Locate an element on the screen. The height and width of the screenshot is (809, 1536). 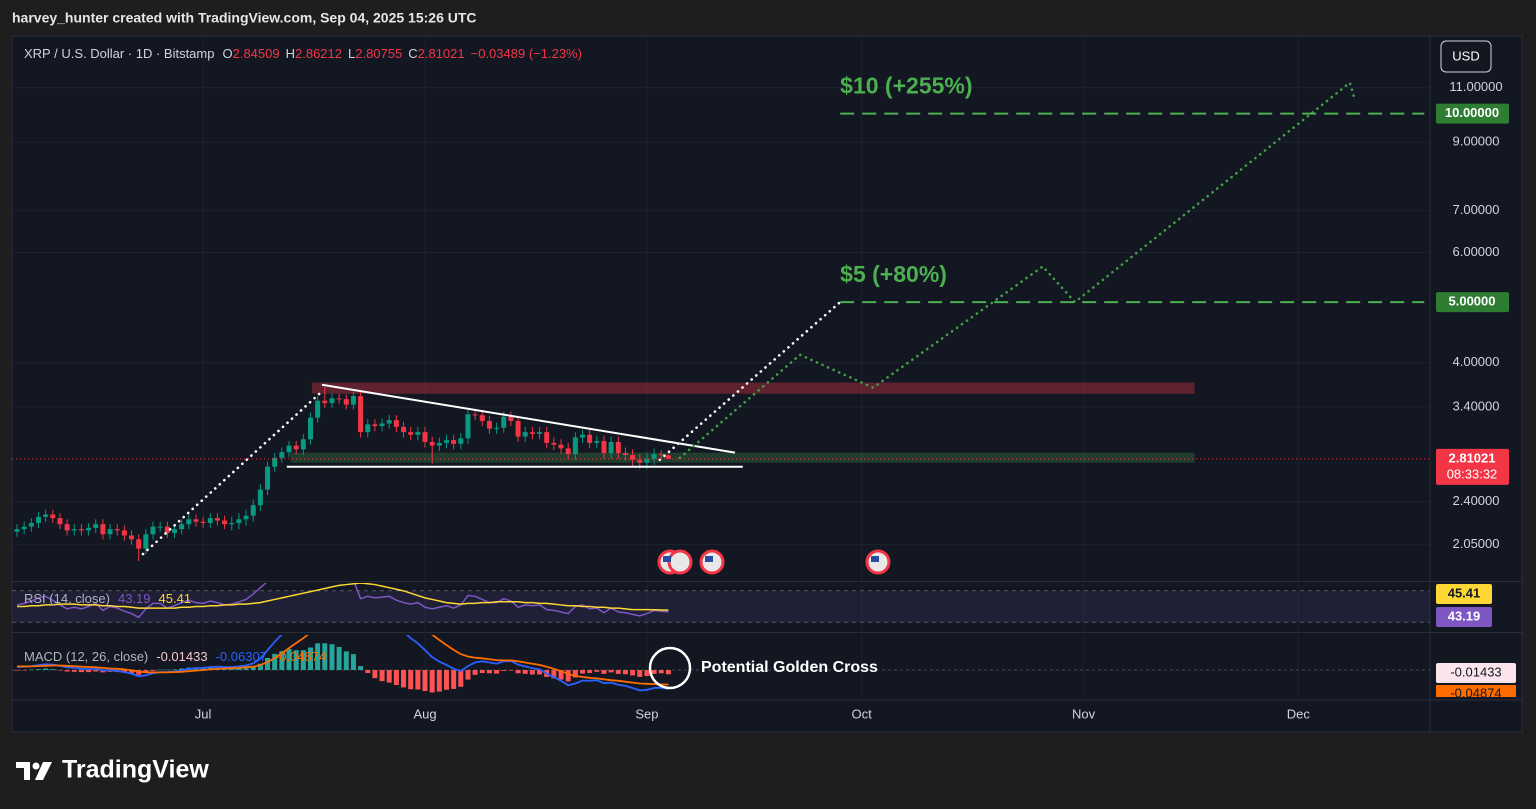
legend-key: C is located at coordinates (412, 53).